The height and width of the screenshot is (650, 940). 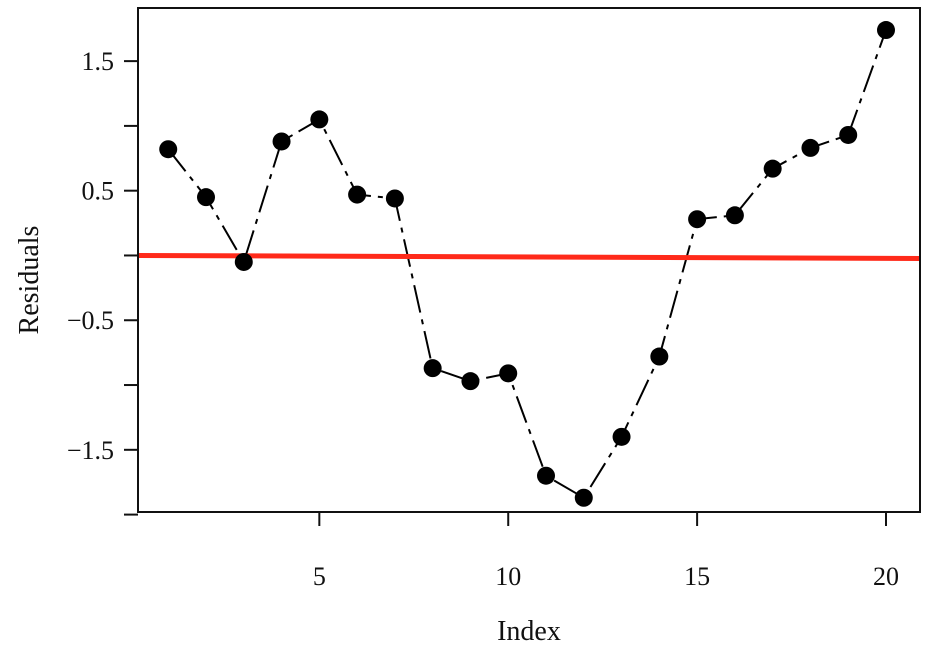 I want to click on x-tick-label: 10, so click(x=508, y=576).